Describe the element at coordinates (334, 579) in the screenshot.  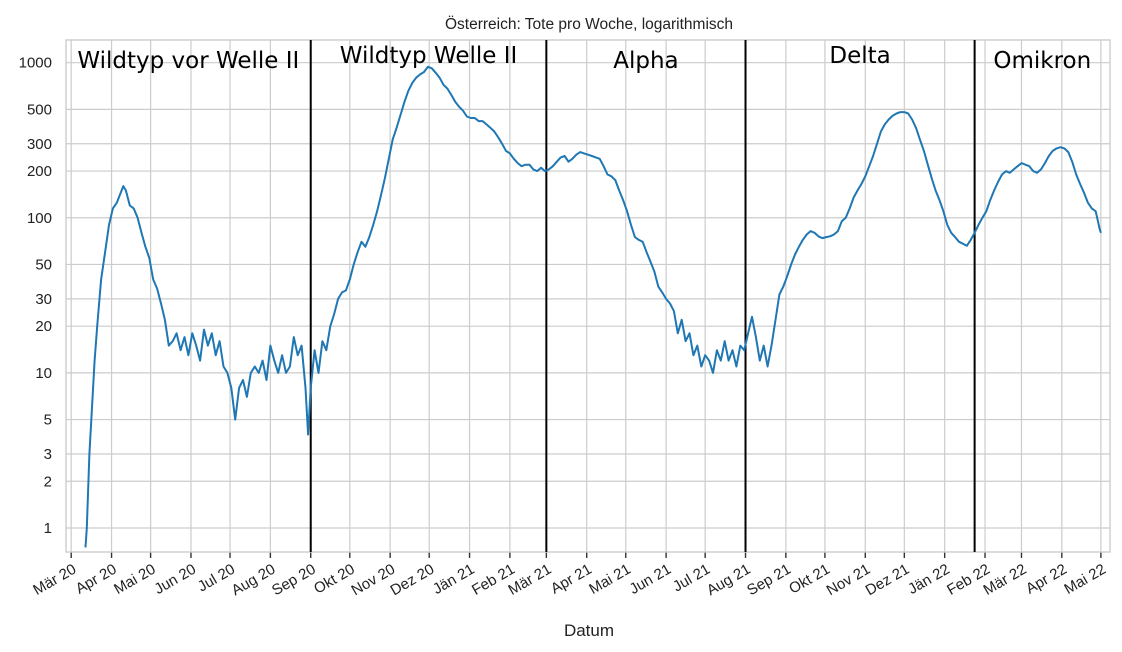
I see `x-tick-label: Okt 20` at that location.